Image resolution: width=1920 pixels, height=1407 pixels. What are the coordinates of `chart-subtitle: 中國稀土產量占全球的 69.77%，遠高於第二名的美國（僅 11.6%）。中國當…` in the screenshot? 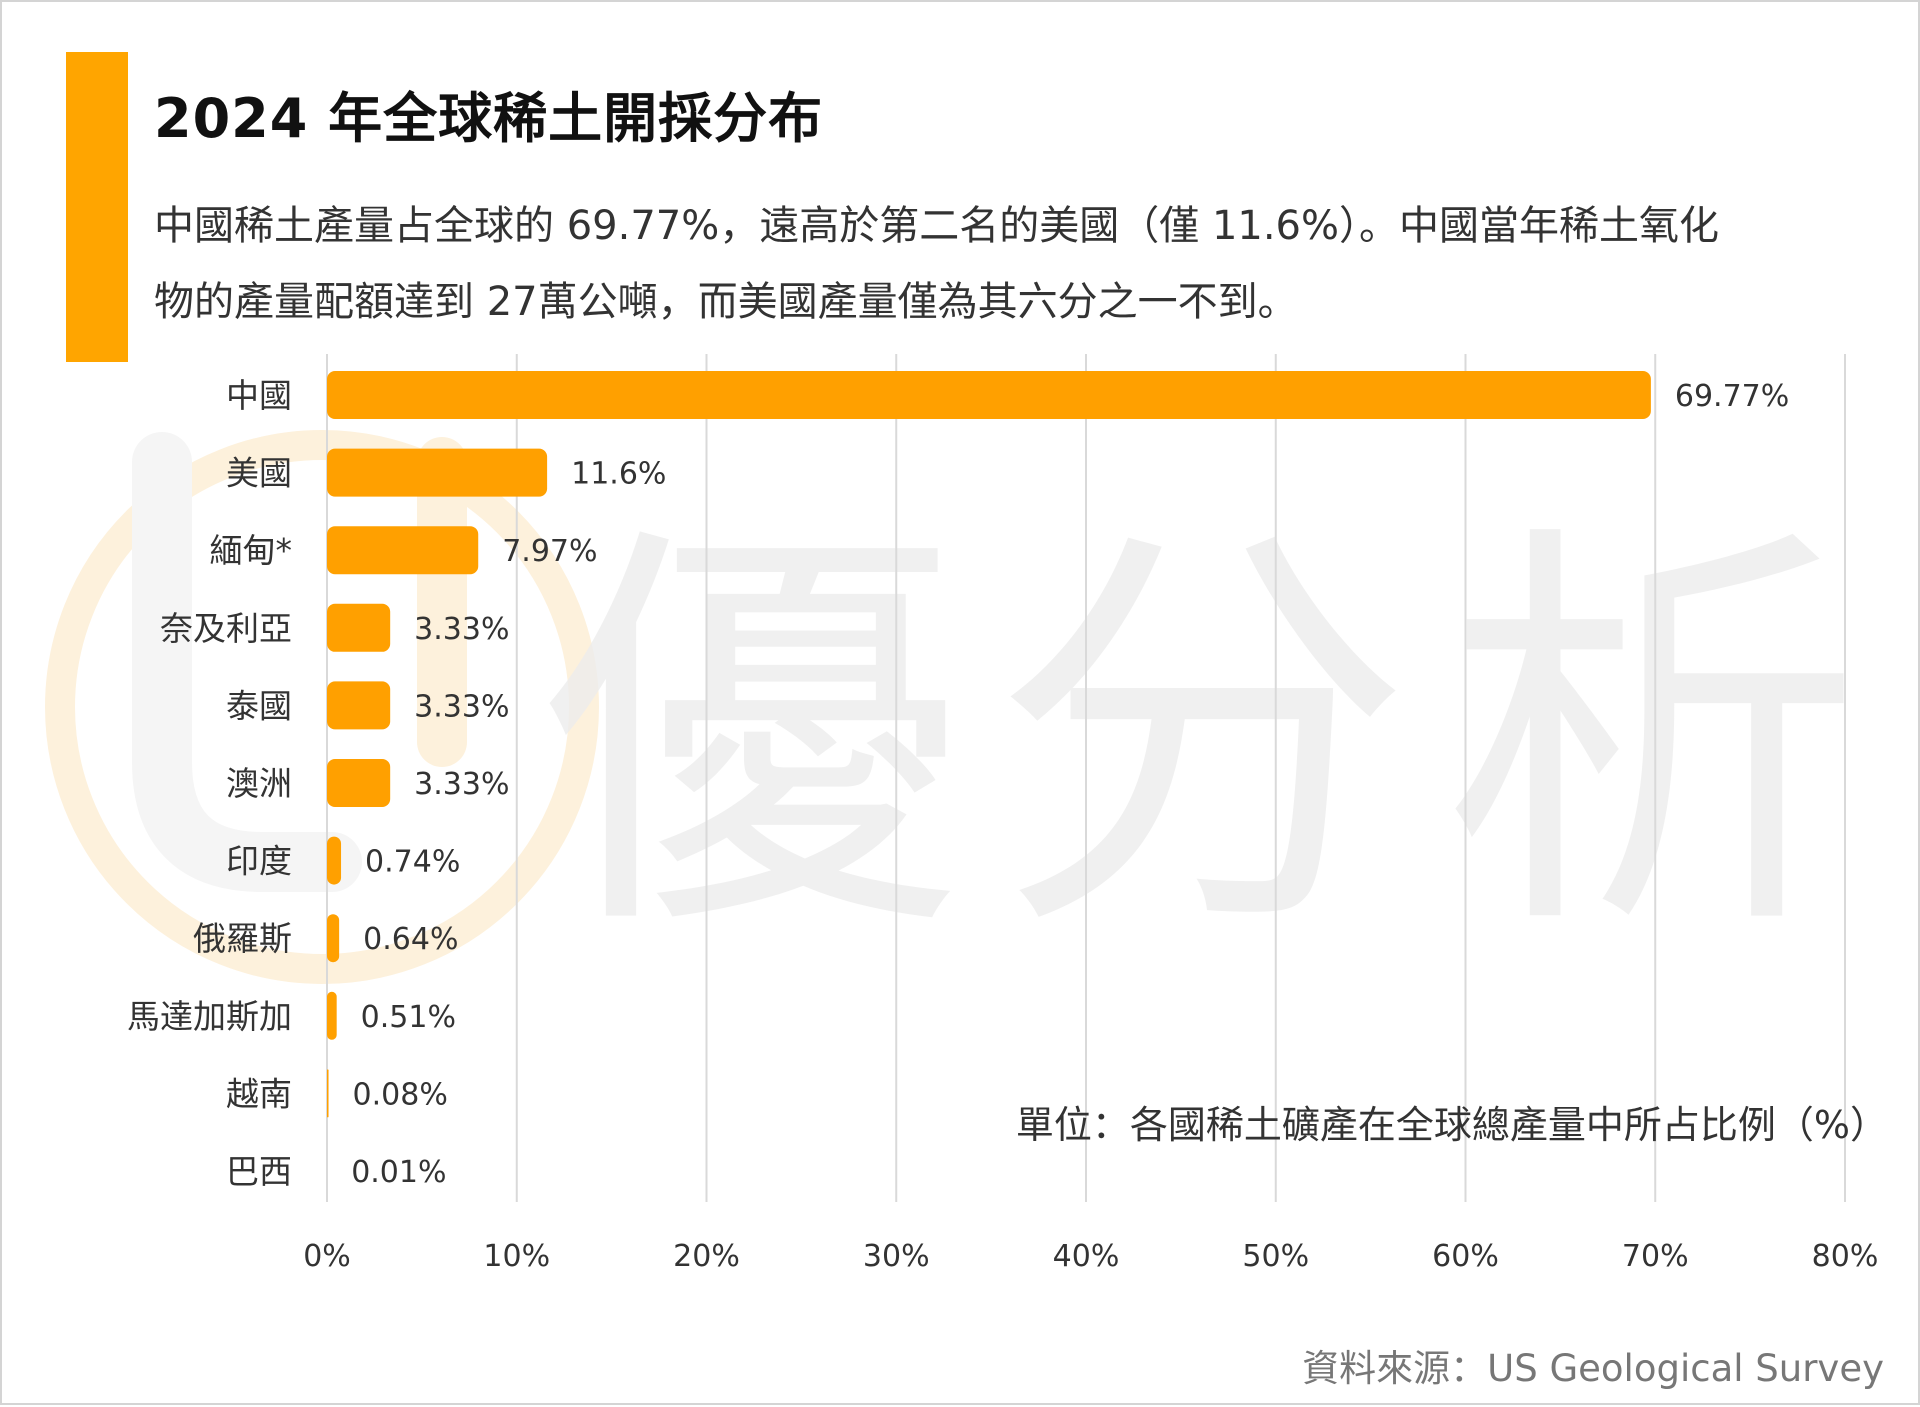 It's located at (937, 264).